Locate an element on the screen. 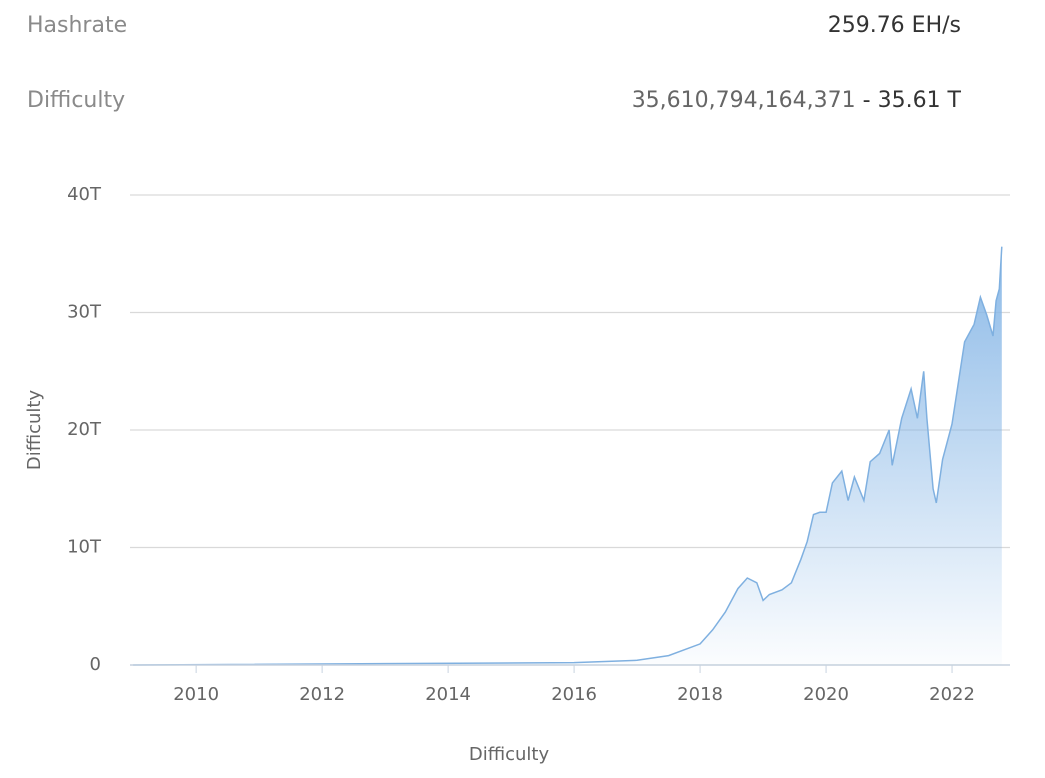 This screenshot has height=778, width=1045. y-tick-label: 20T is located at coordinates (84, 429).